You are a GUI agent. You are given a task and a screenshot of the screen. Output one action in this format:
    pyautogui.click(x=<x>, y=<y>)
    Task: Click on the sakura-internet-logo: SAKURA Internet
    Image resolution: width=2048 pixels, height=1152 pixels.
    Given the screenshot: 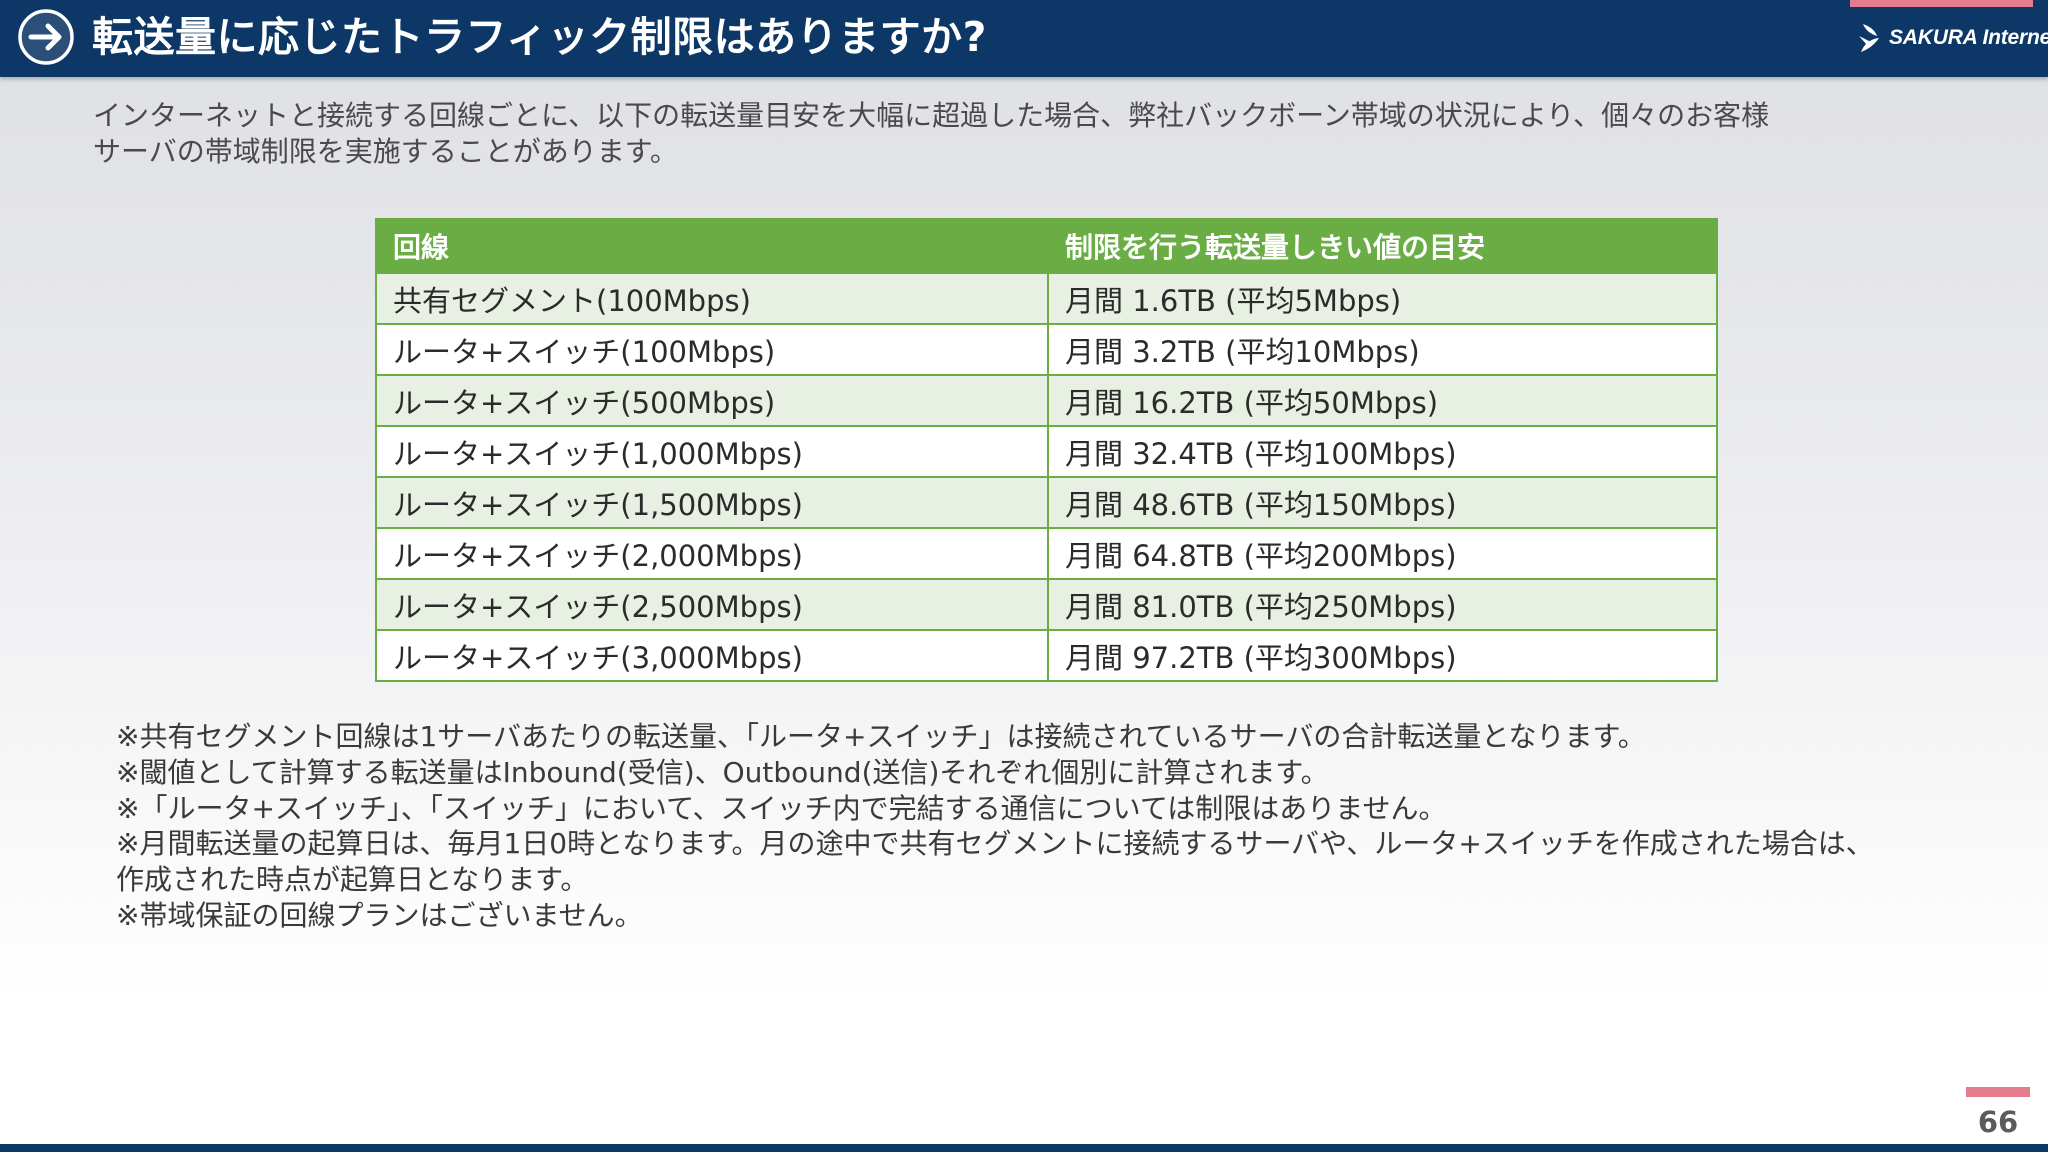 What is the action you would take?
    pyautogui.click(x=1952, y=38)
    